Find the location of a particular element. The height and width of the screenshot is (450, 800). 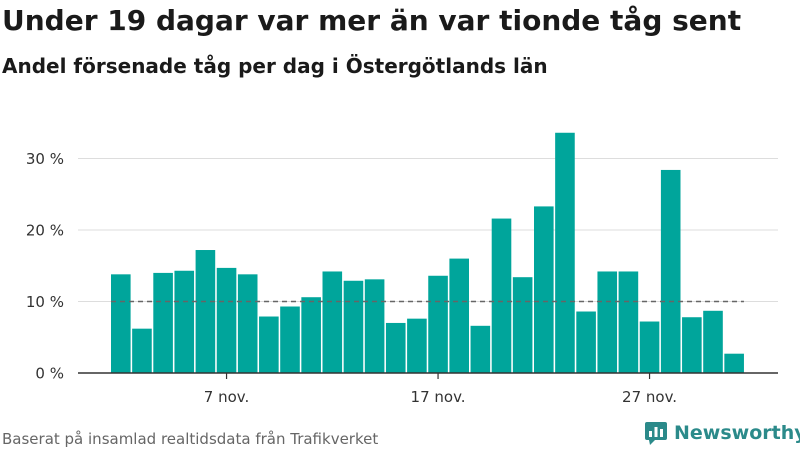

y-tick-label: 30 % is located at coordinates (45, 159).